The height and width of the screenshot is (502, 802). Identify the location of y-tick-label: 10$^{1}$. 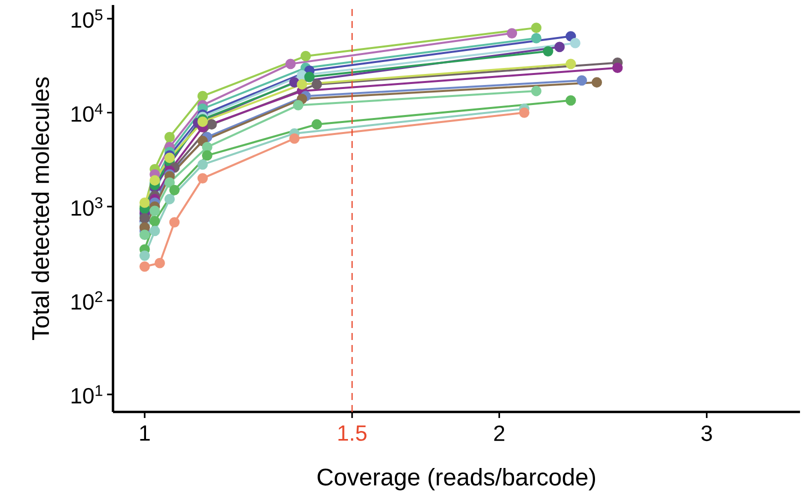
(87, 394).